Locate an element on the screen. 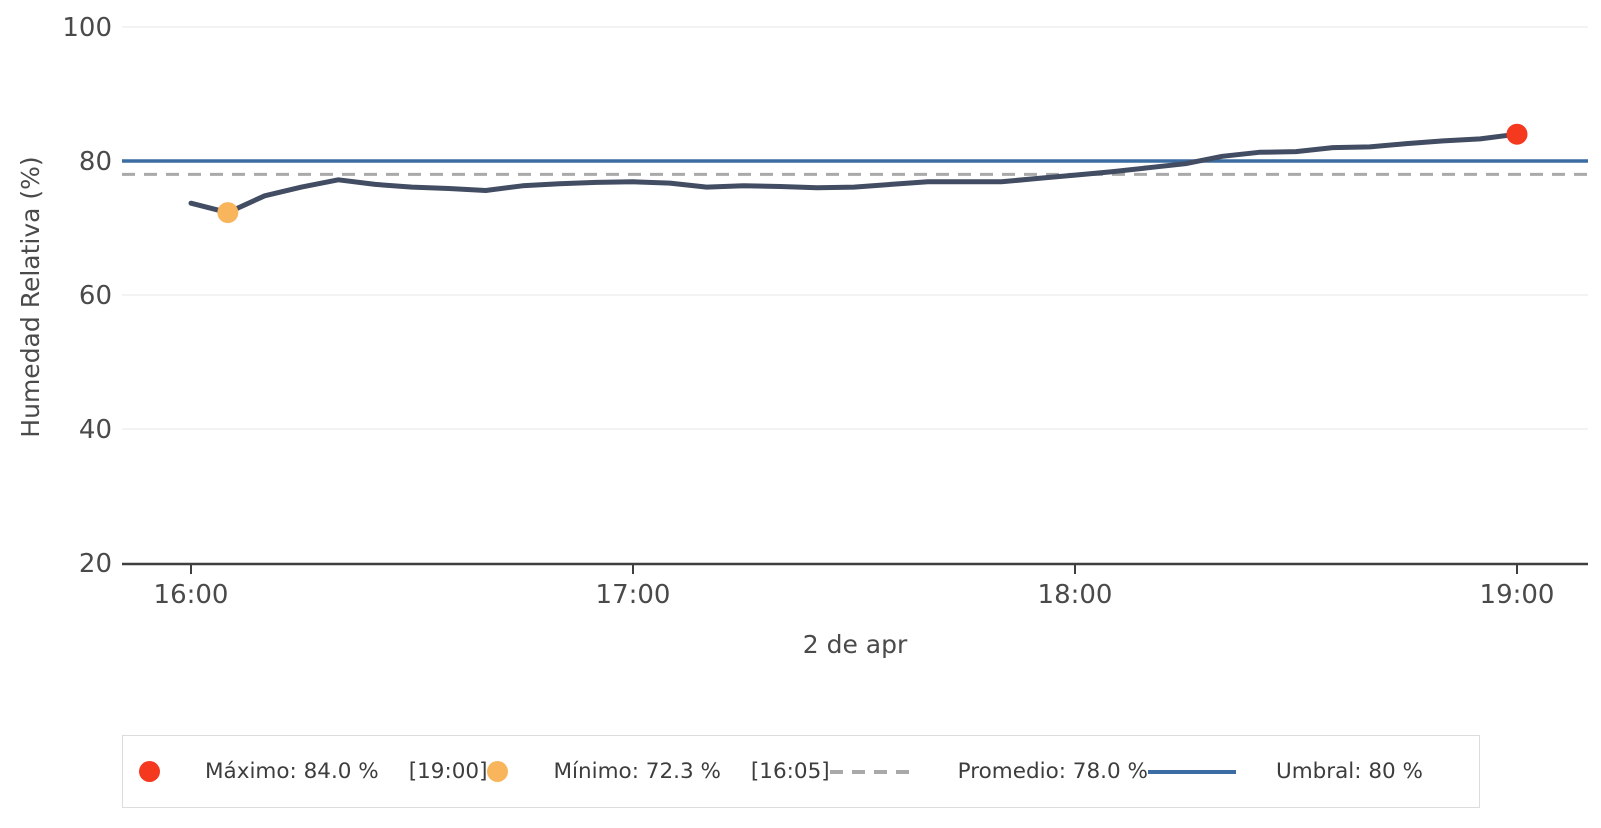 Image resolution: width=1601 pixels, height=828 pixels. legend-minimo-time: [16:05] is located at coordinates (790, 771).